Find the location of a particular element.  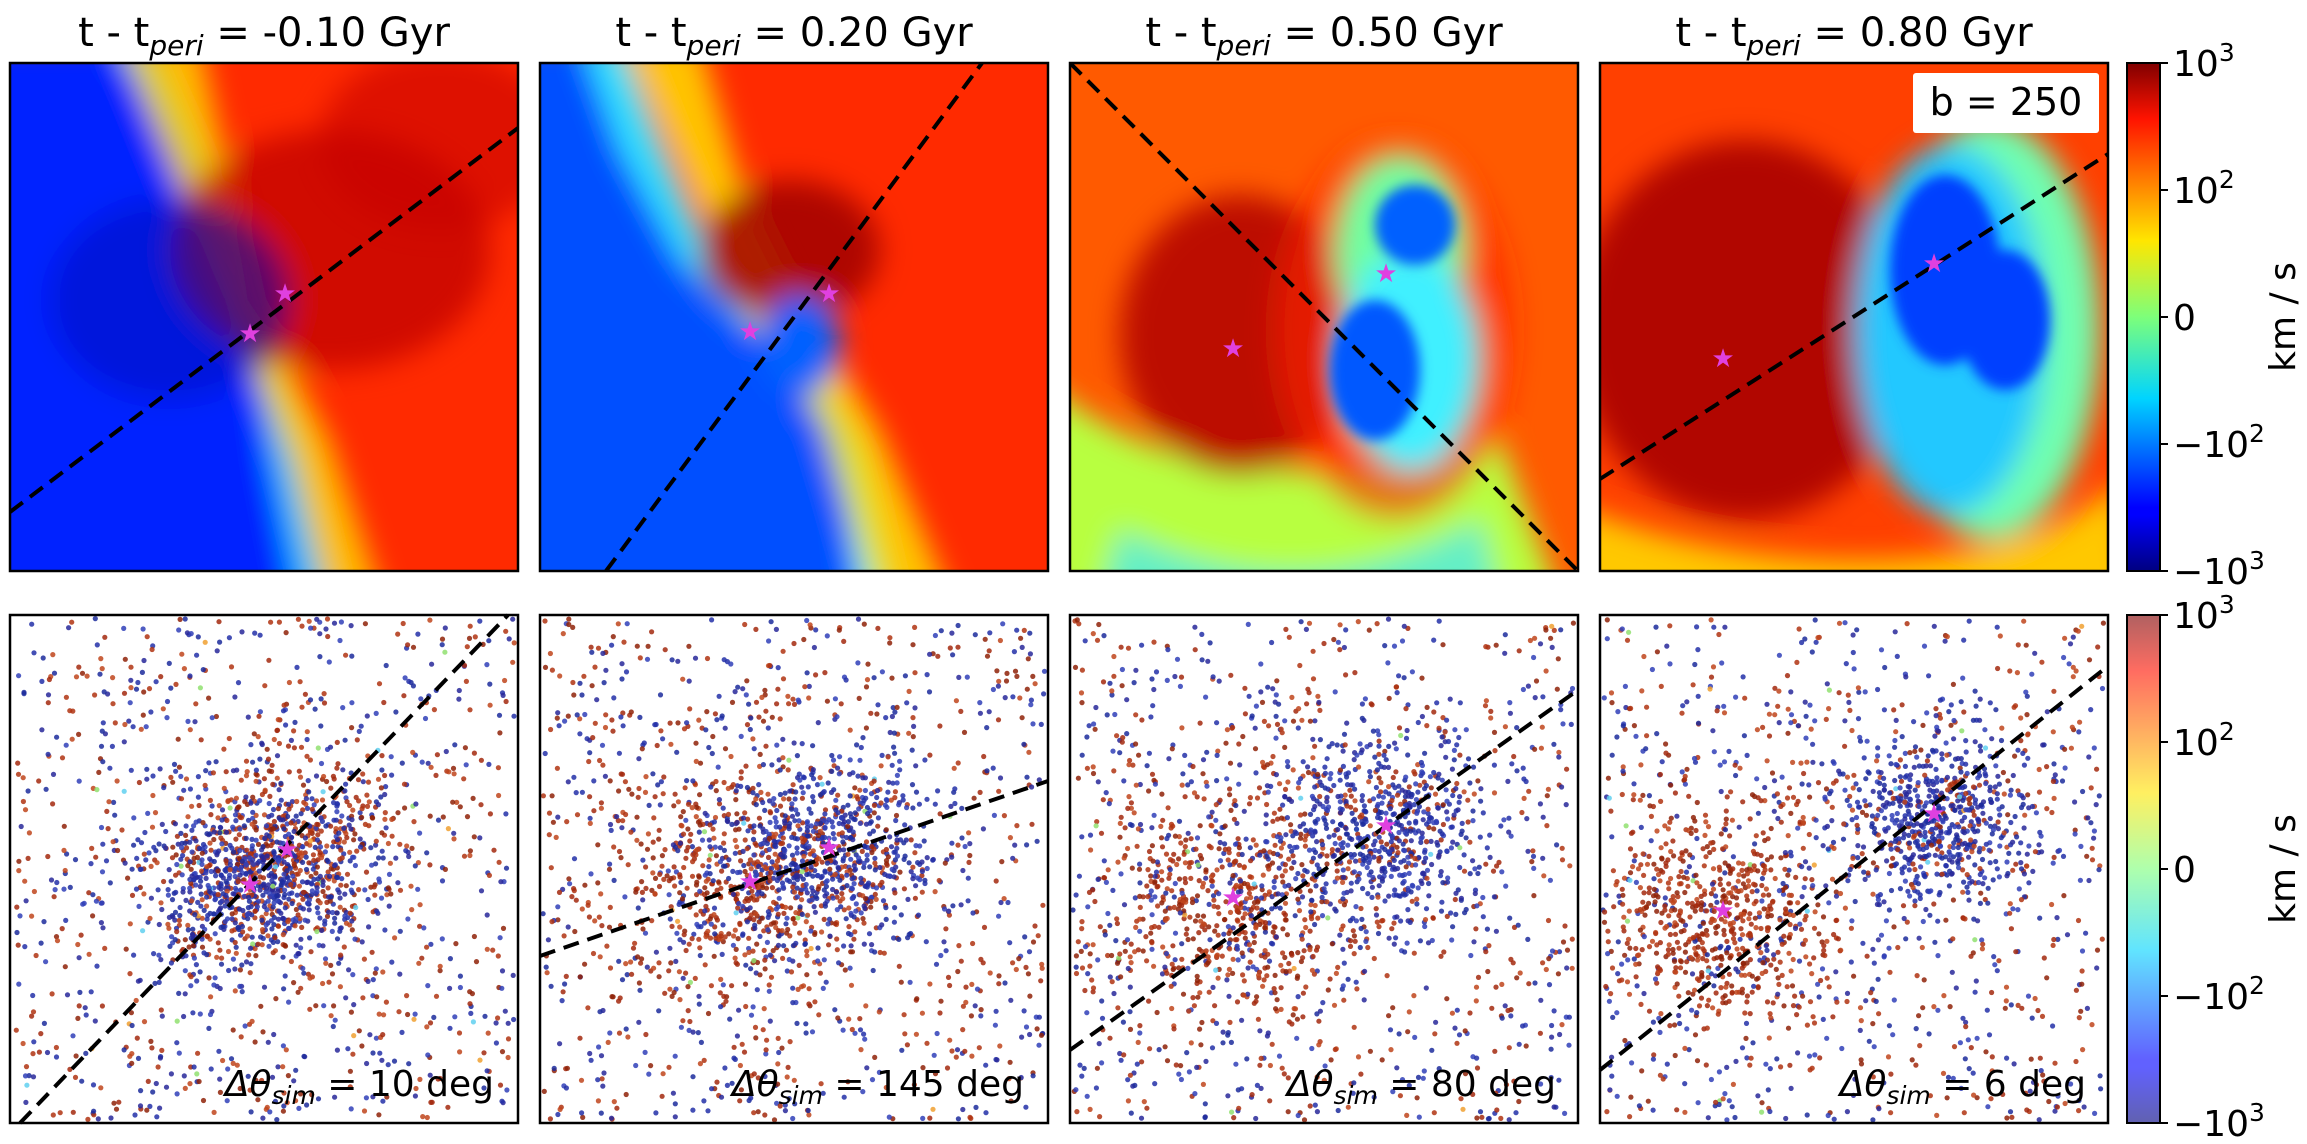

scatter-panel-1: ★ ★ Δθsim = 10 deg is located at coordinates (264, 869).